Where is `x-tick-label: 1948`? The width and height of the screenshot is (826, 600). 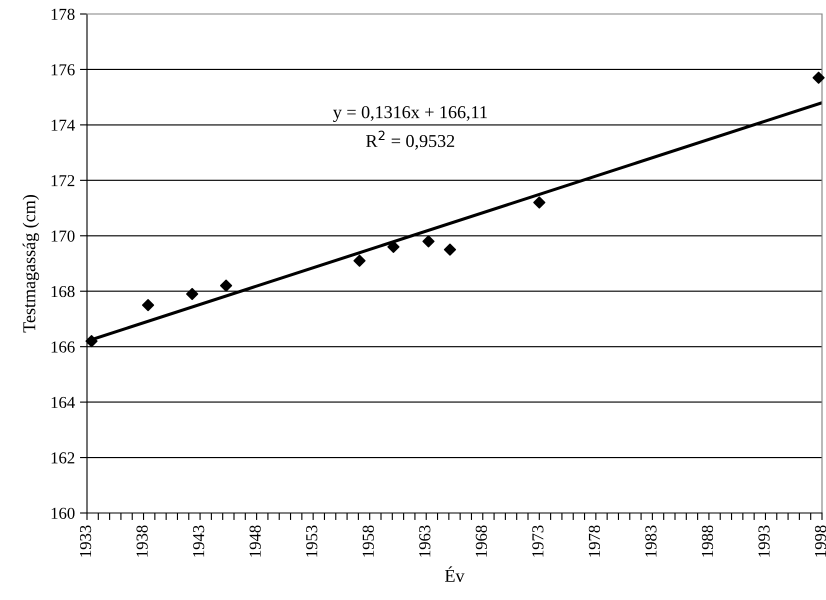
x-tick-label: 1948 is located at coordinates (255, 541).